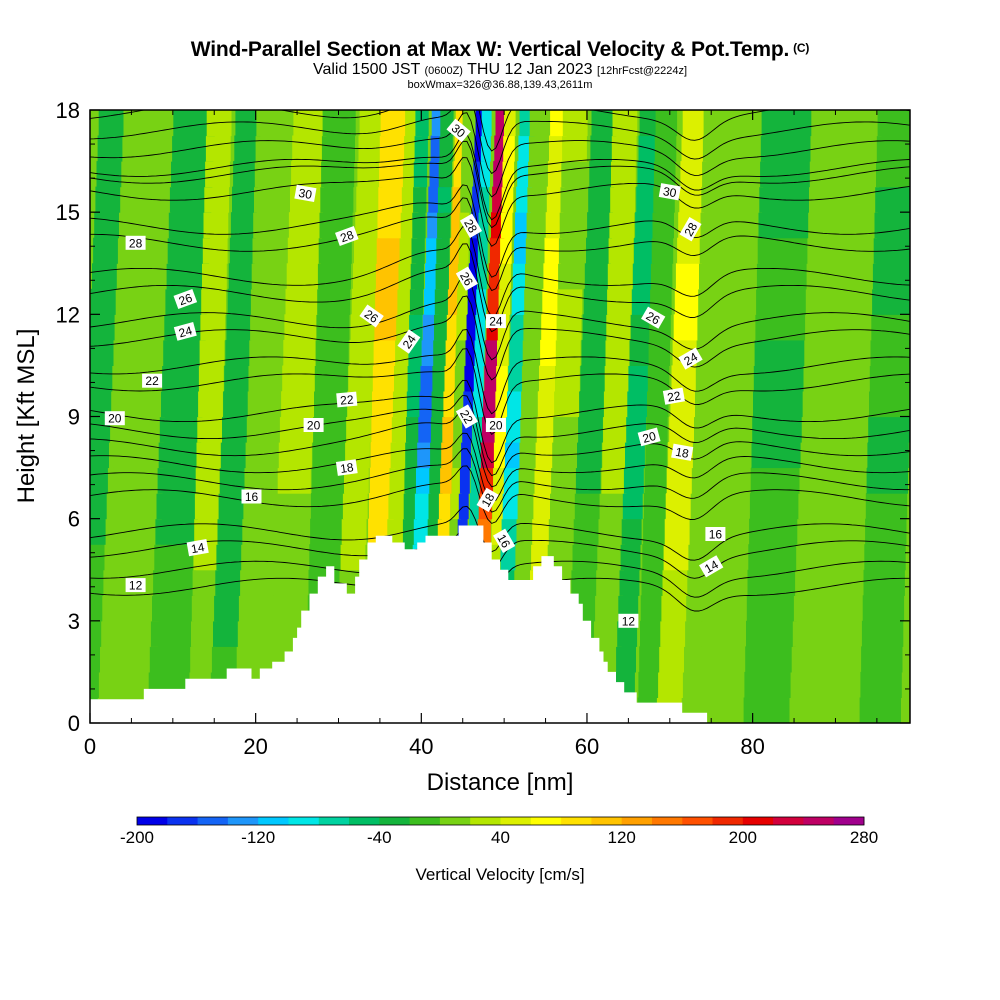 This screenshot has height=1000, width=1000. What do you see at coordinates (628, 620) in the screenshot?
I see `contour-label: 12` at bounding box center [628, 620].